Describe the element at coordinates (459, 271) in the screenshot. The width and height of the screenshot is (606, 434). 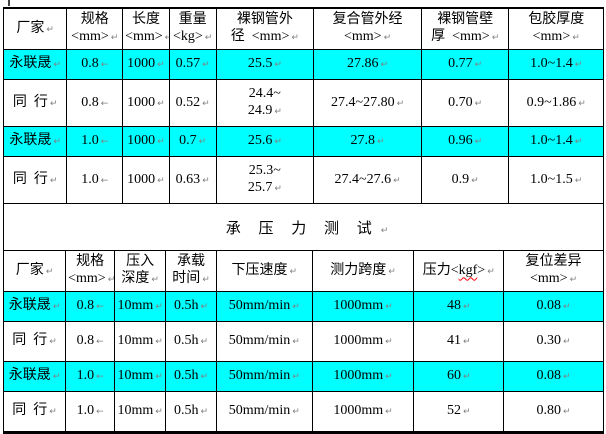
I see `column-header: 压力<kgf> ↵` at that location.